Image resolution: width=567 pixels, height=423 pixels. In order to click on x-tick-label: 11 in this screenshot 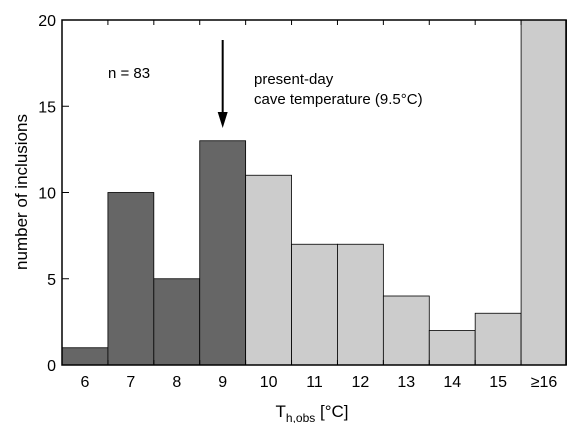, I will do `click(314, 382)`.